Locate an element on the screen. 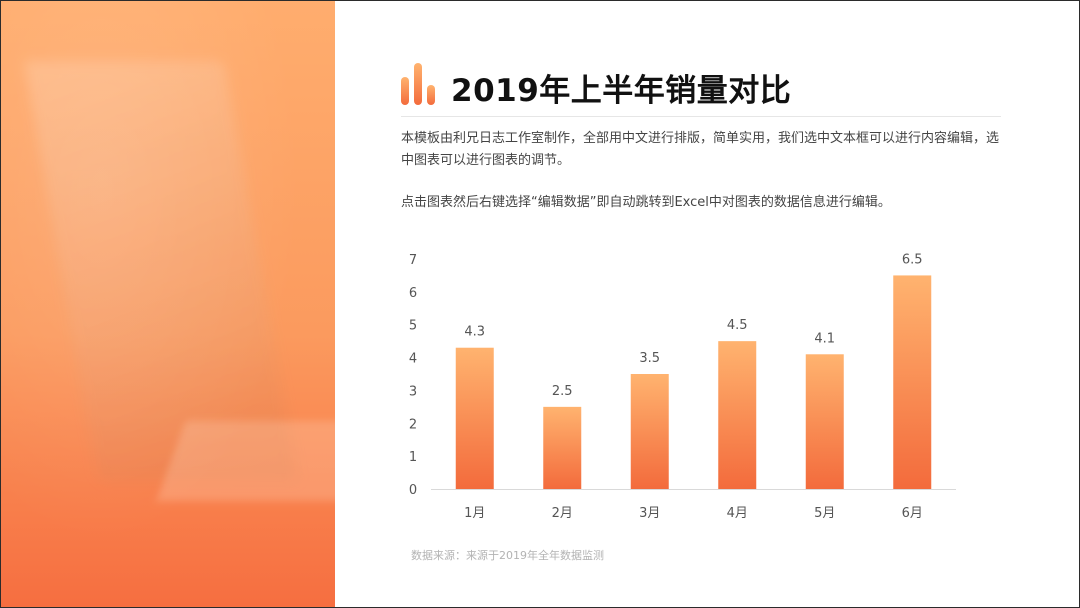 The height and width of the screenshot is (608, 1080). y-tick-label: 6 is located at coordinates (413, 293).